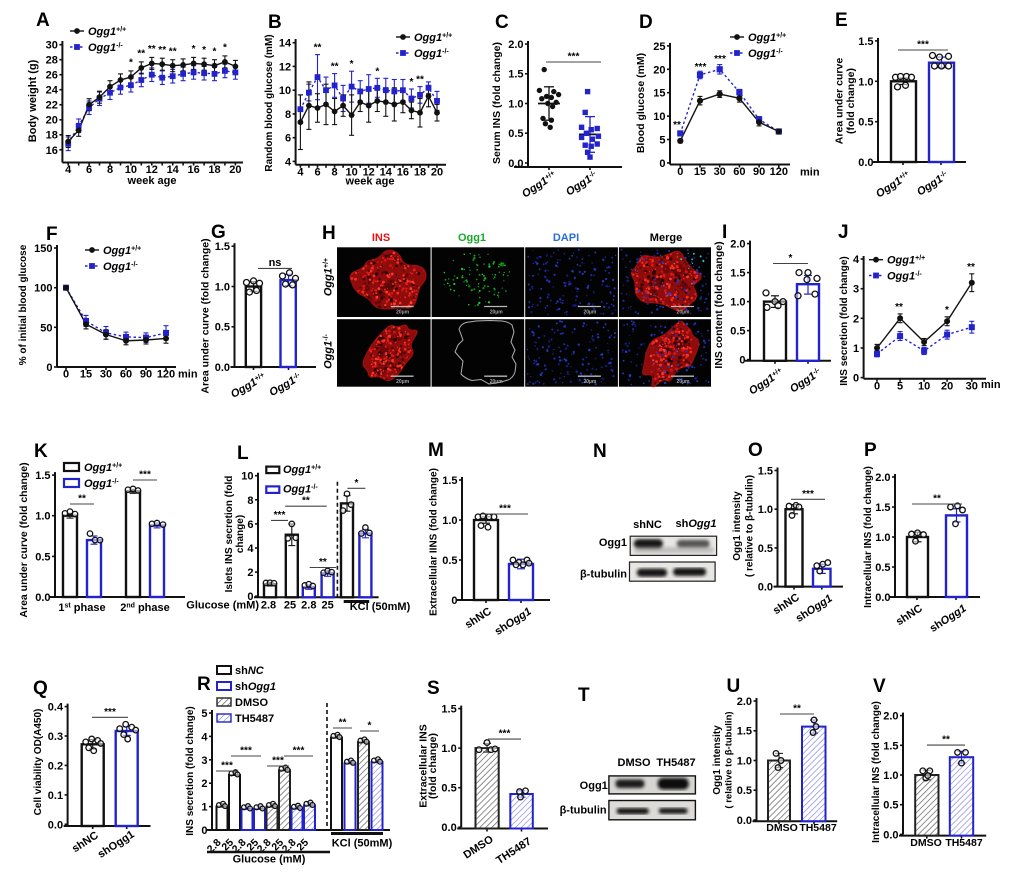 This screenshot has width=1016, height=879. What do you see at coordinates (327, 606) in the screenshot?
I see `svg-text: 25` at bounding box center [327, 606].